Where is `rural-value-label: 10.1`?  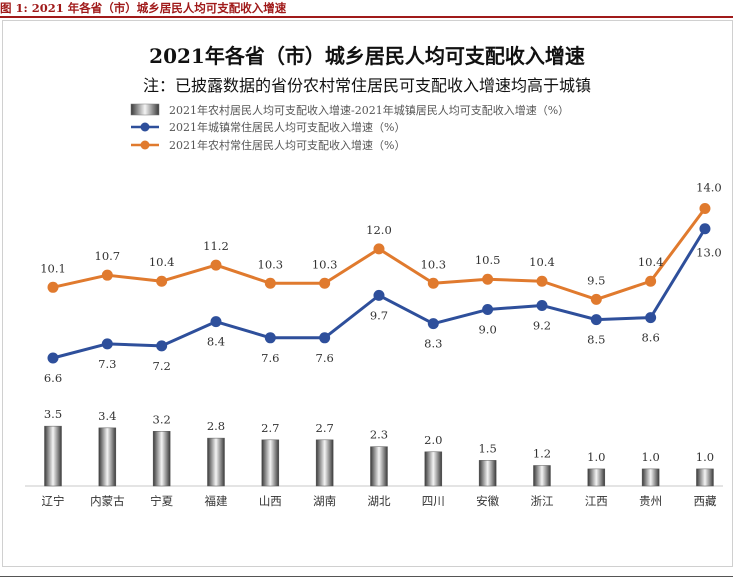 rural-value-label: 10.1 is located at coordinates (53, 268).